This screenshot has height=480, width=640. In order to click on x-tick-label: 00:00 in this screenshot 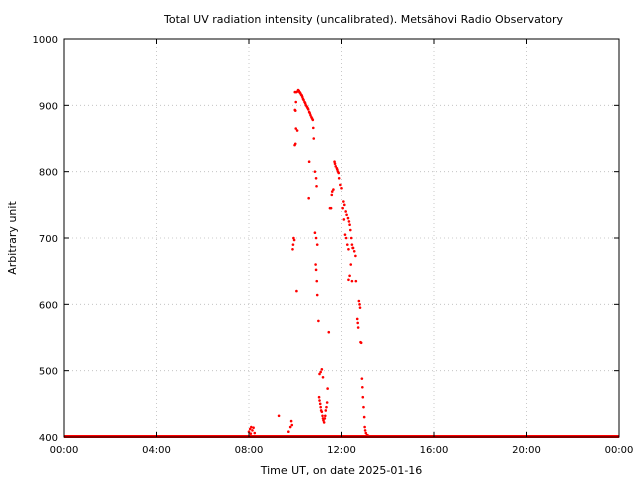, I will do `click(64, 450)`.